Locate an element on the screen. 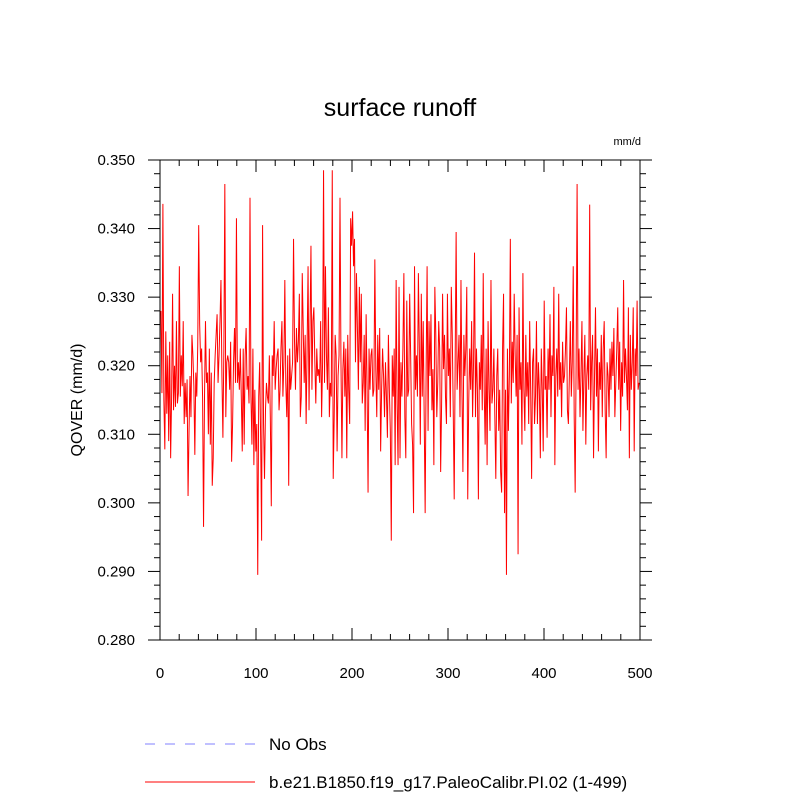 The height and width of the screenshot is (805, 800). y-tick-label: 0.310 is located at coordinates (116, 434).